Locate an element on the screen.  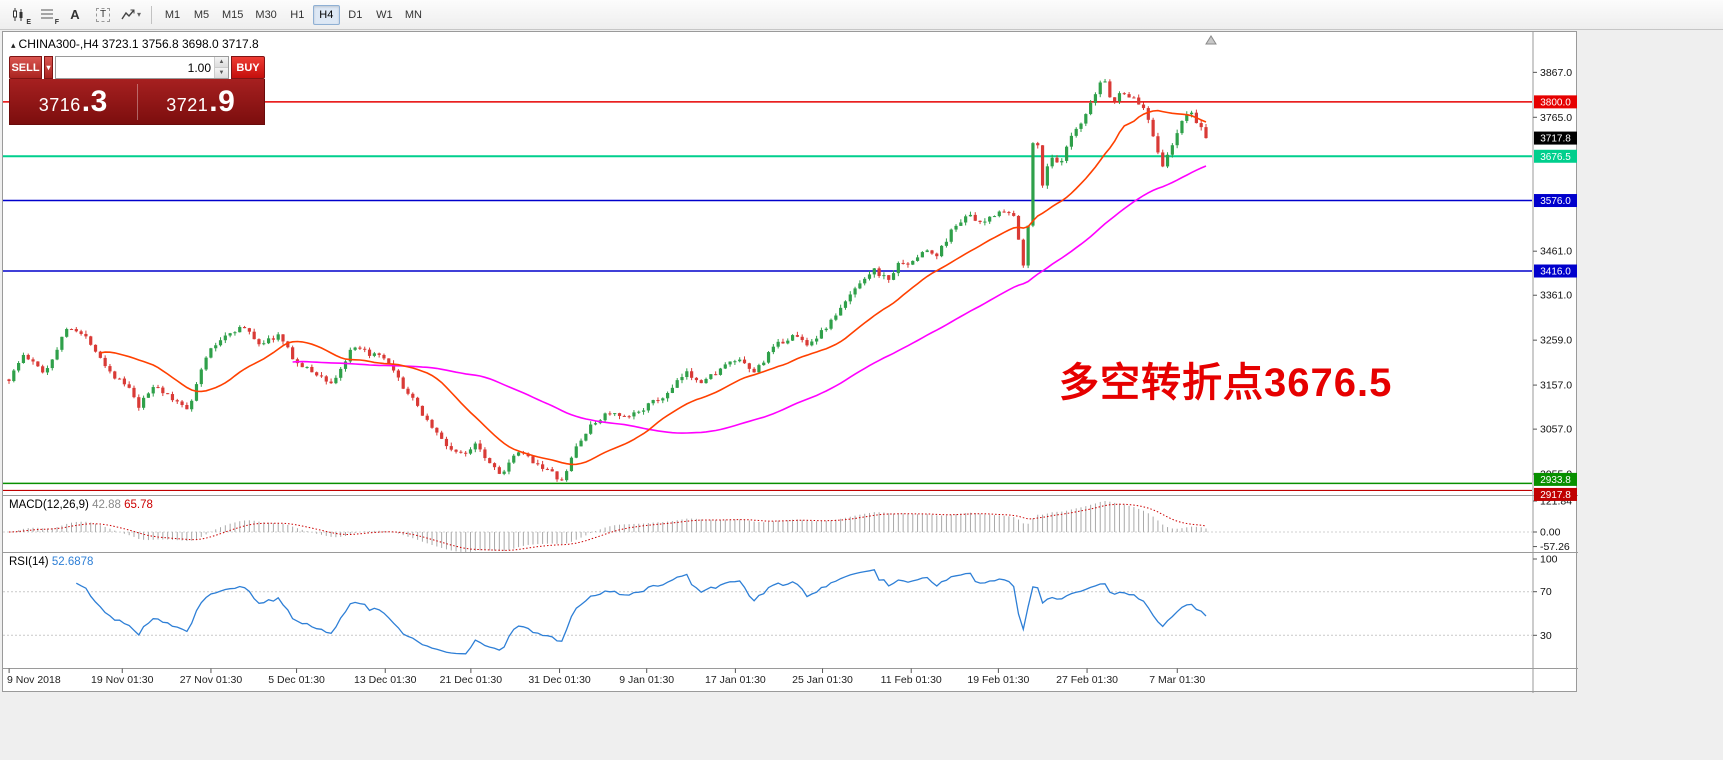
arrow-down-icon: ▼ is located at coordinates (221, 73).